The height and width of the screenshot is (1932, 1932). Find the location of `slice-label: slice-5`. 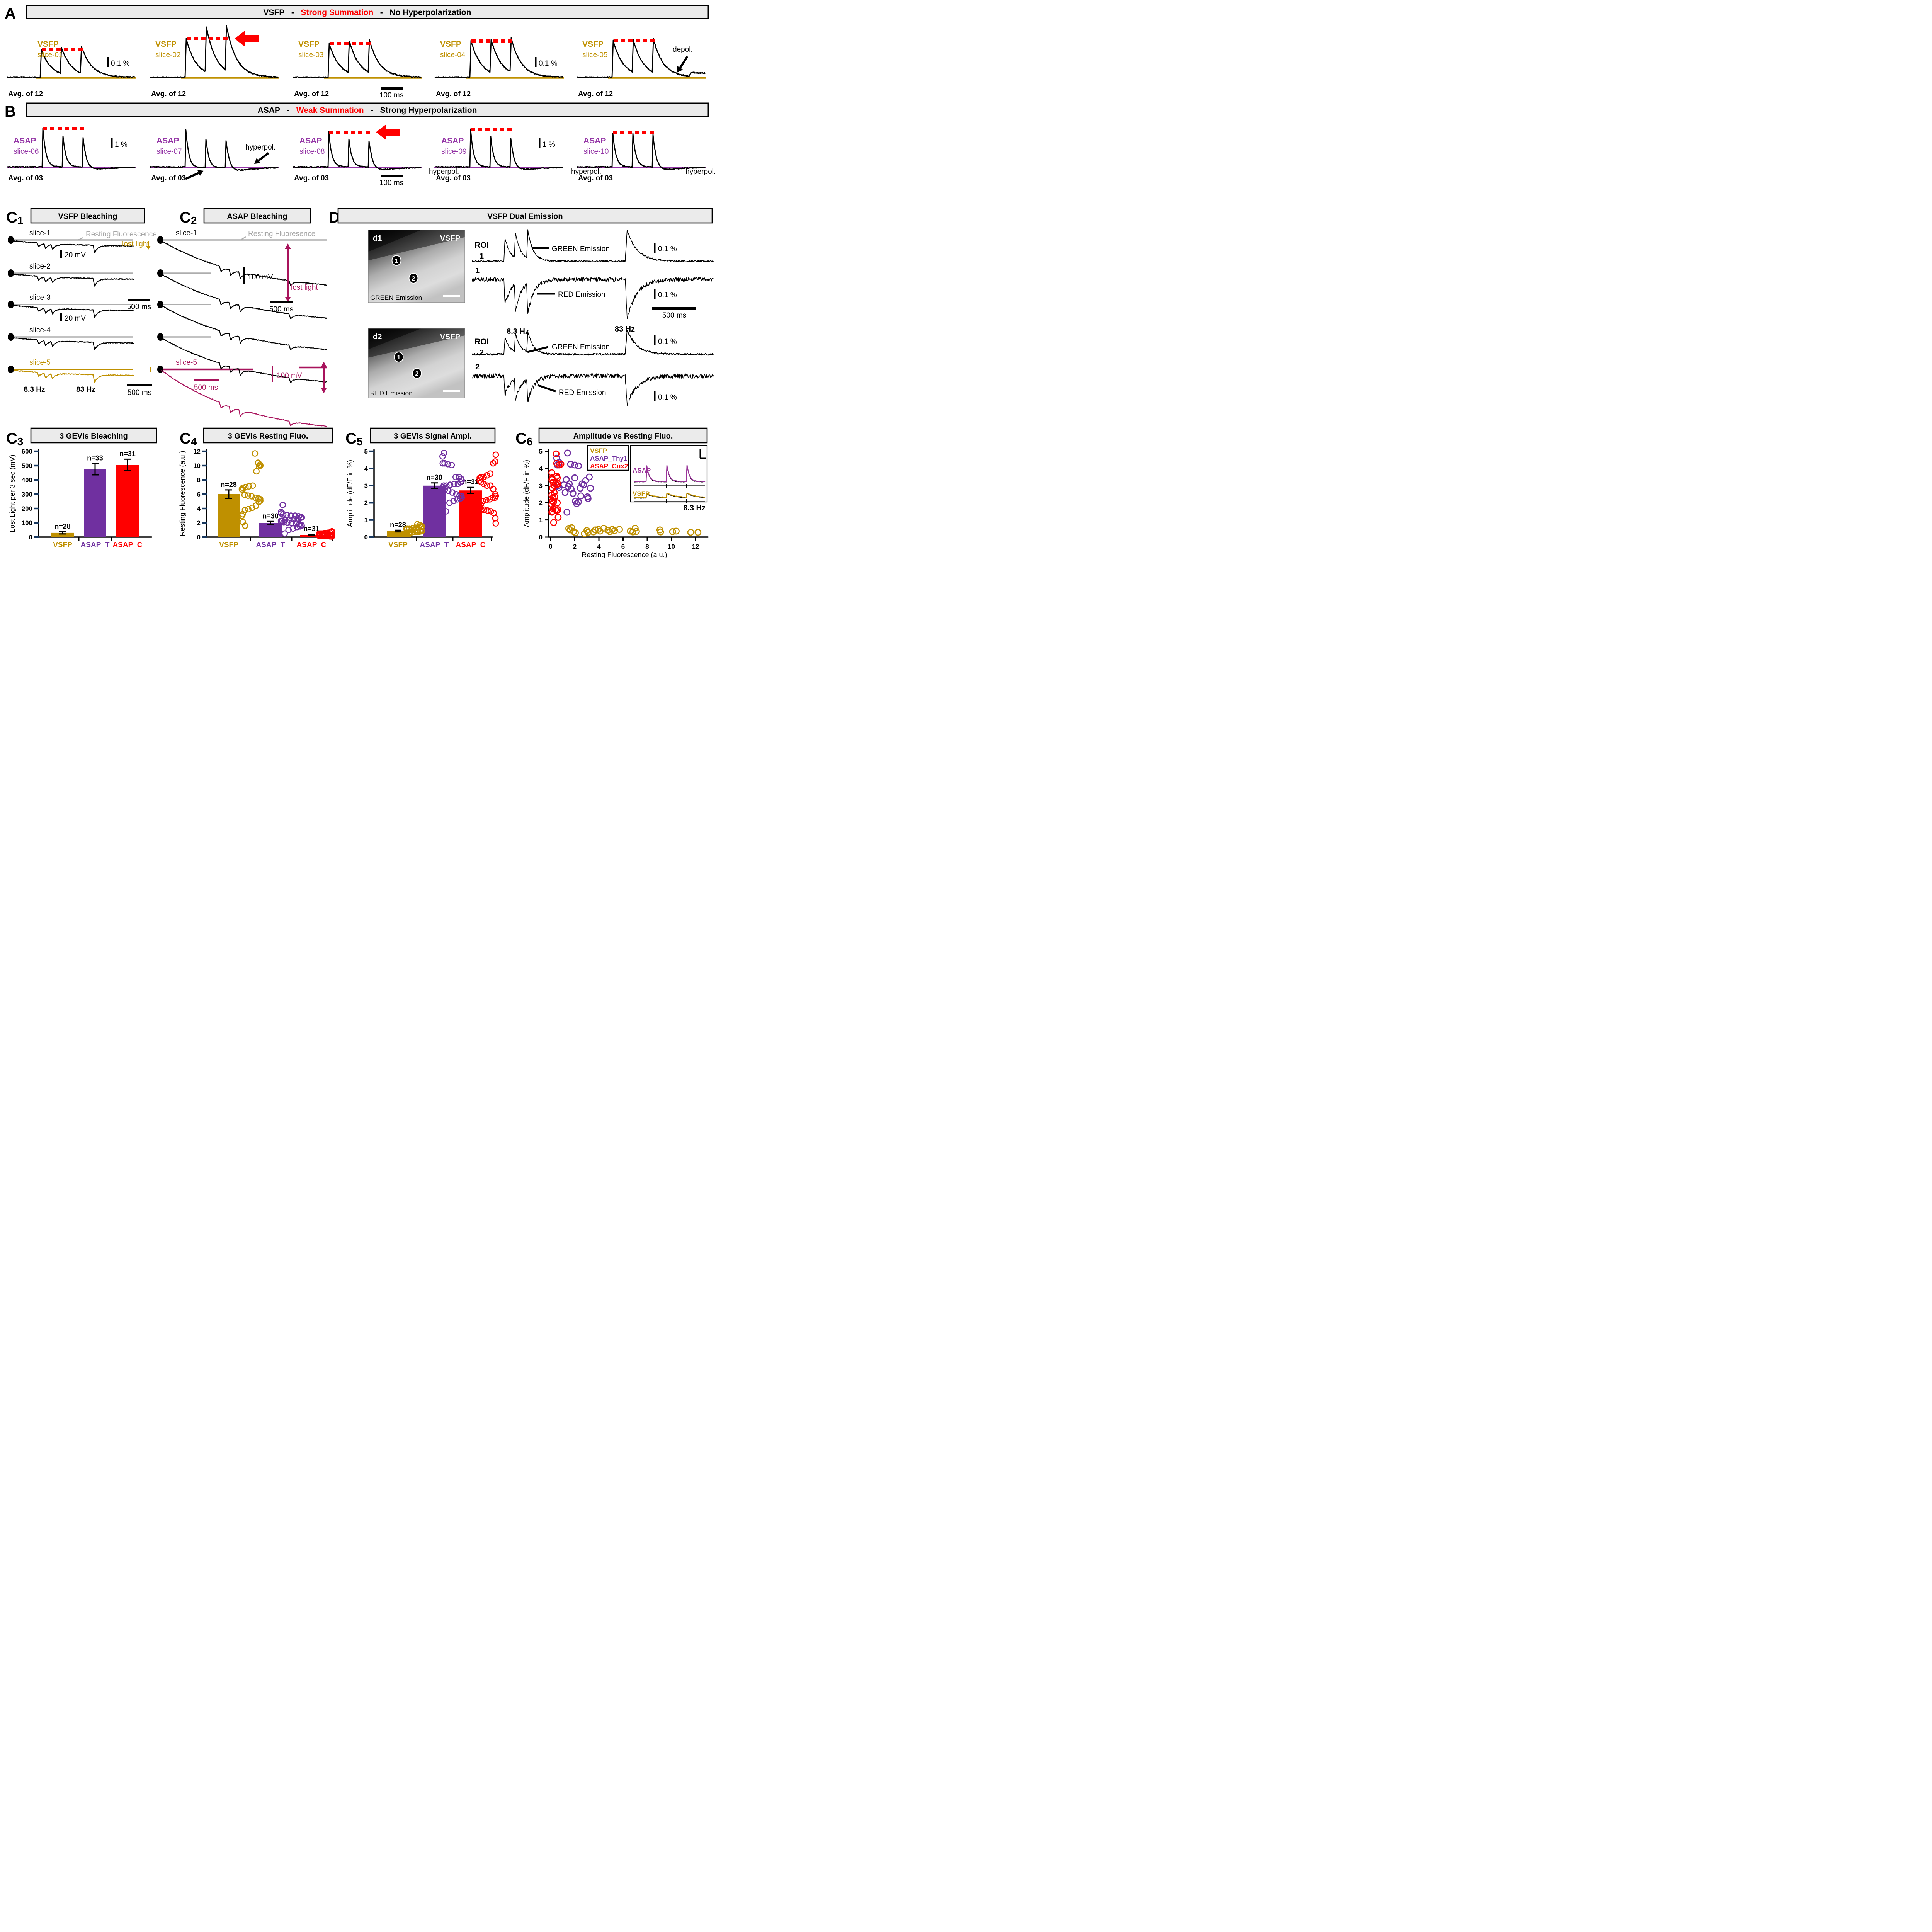

slice-label: slice-5 is located at coordinates (186, 363).